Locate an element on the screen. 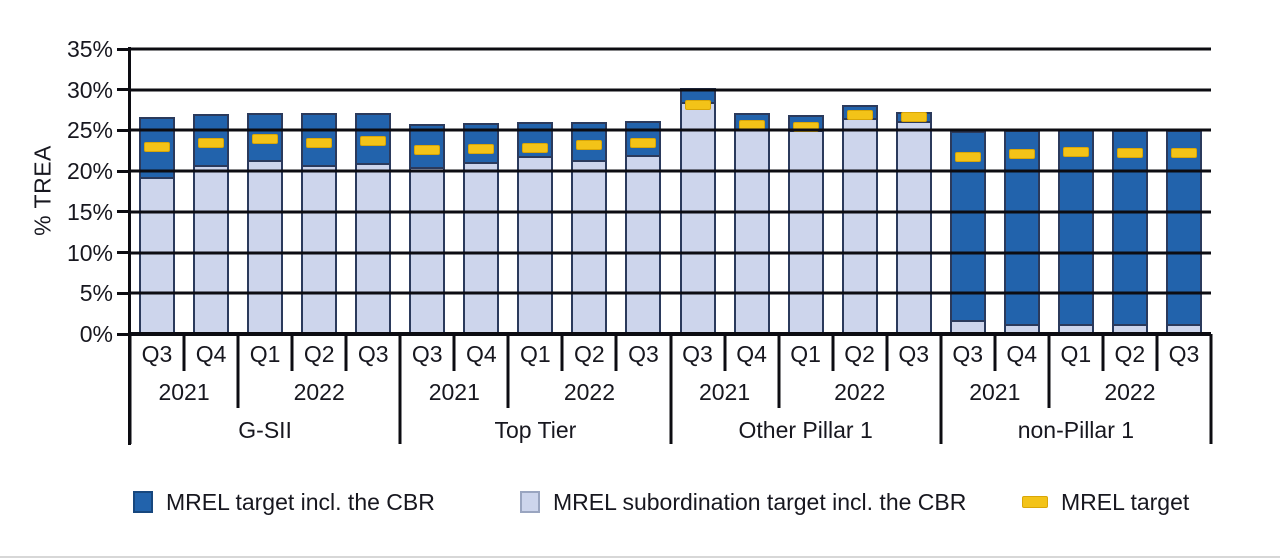  gridline-5% is located at coordinates (670, 293).